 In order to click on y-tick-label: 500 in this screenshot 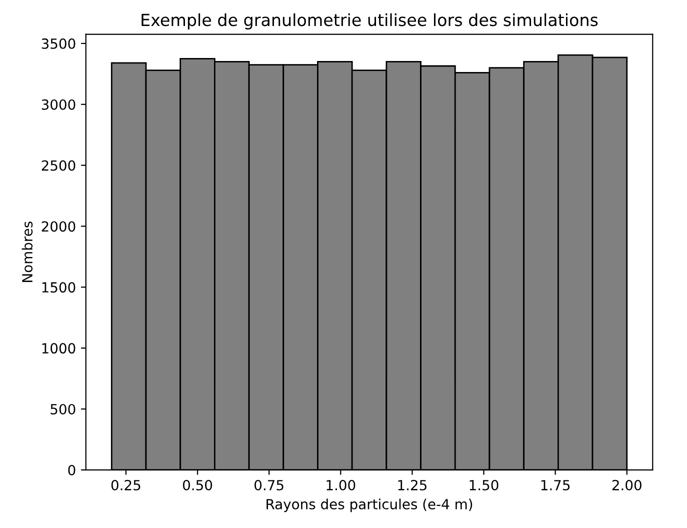, I will do `click(63, 409)`.